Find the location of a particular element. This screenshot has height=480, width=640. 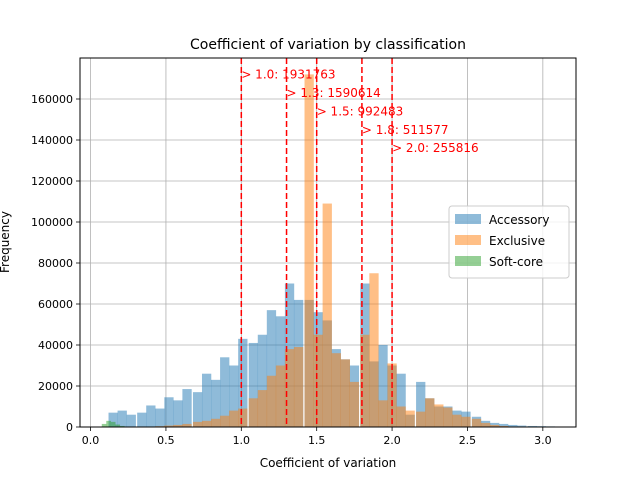

x-tick-label: 1.0 is located at coordinates (242, 440).